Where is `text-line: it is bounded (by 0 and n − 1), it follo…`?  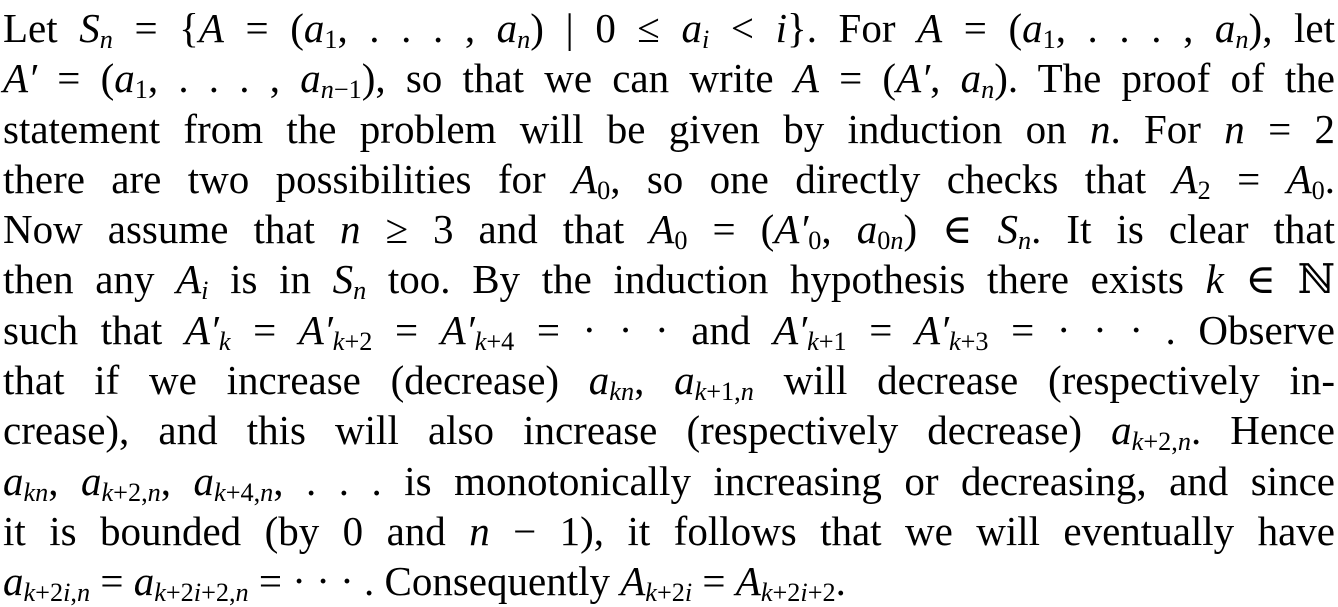 text-line: it is bounded (by 0 and n − 1), it follo… is located at coordinates (669, 531).